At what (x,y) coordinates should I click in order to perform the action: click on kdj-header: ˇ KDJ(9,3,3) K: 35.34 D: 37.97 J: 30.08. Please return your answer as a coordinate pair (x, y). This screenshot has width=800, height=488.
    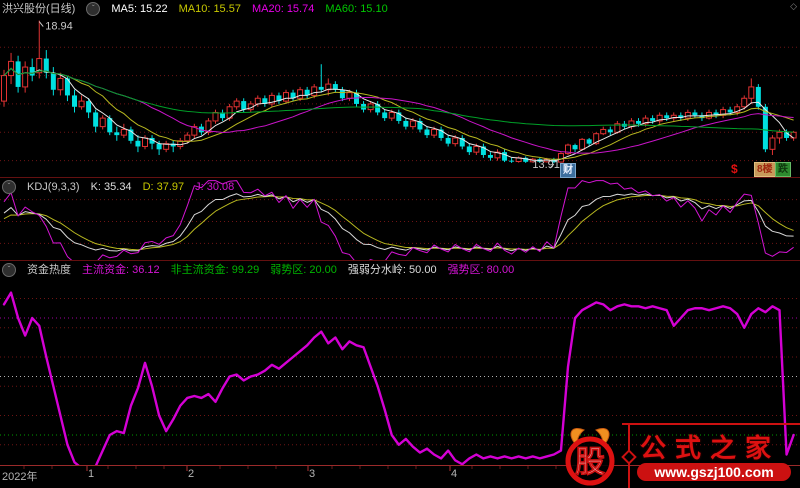
    Looking at the image, I should click on (118, 187).